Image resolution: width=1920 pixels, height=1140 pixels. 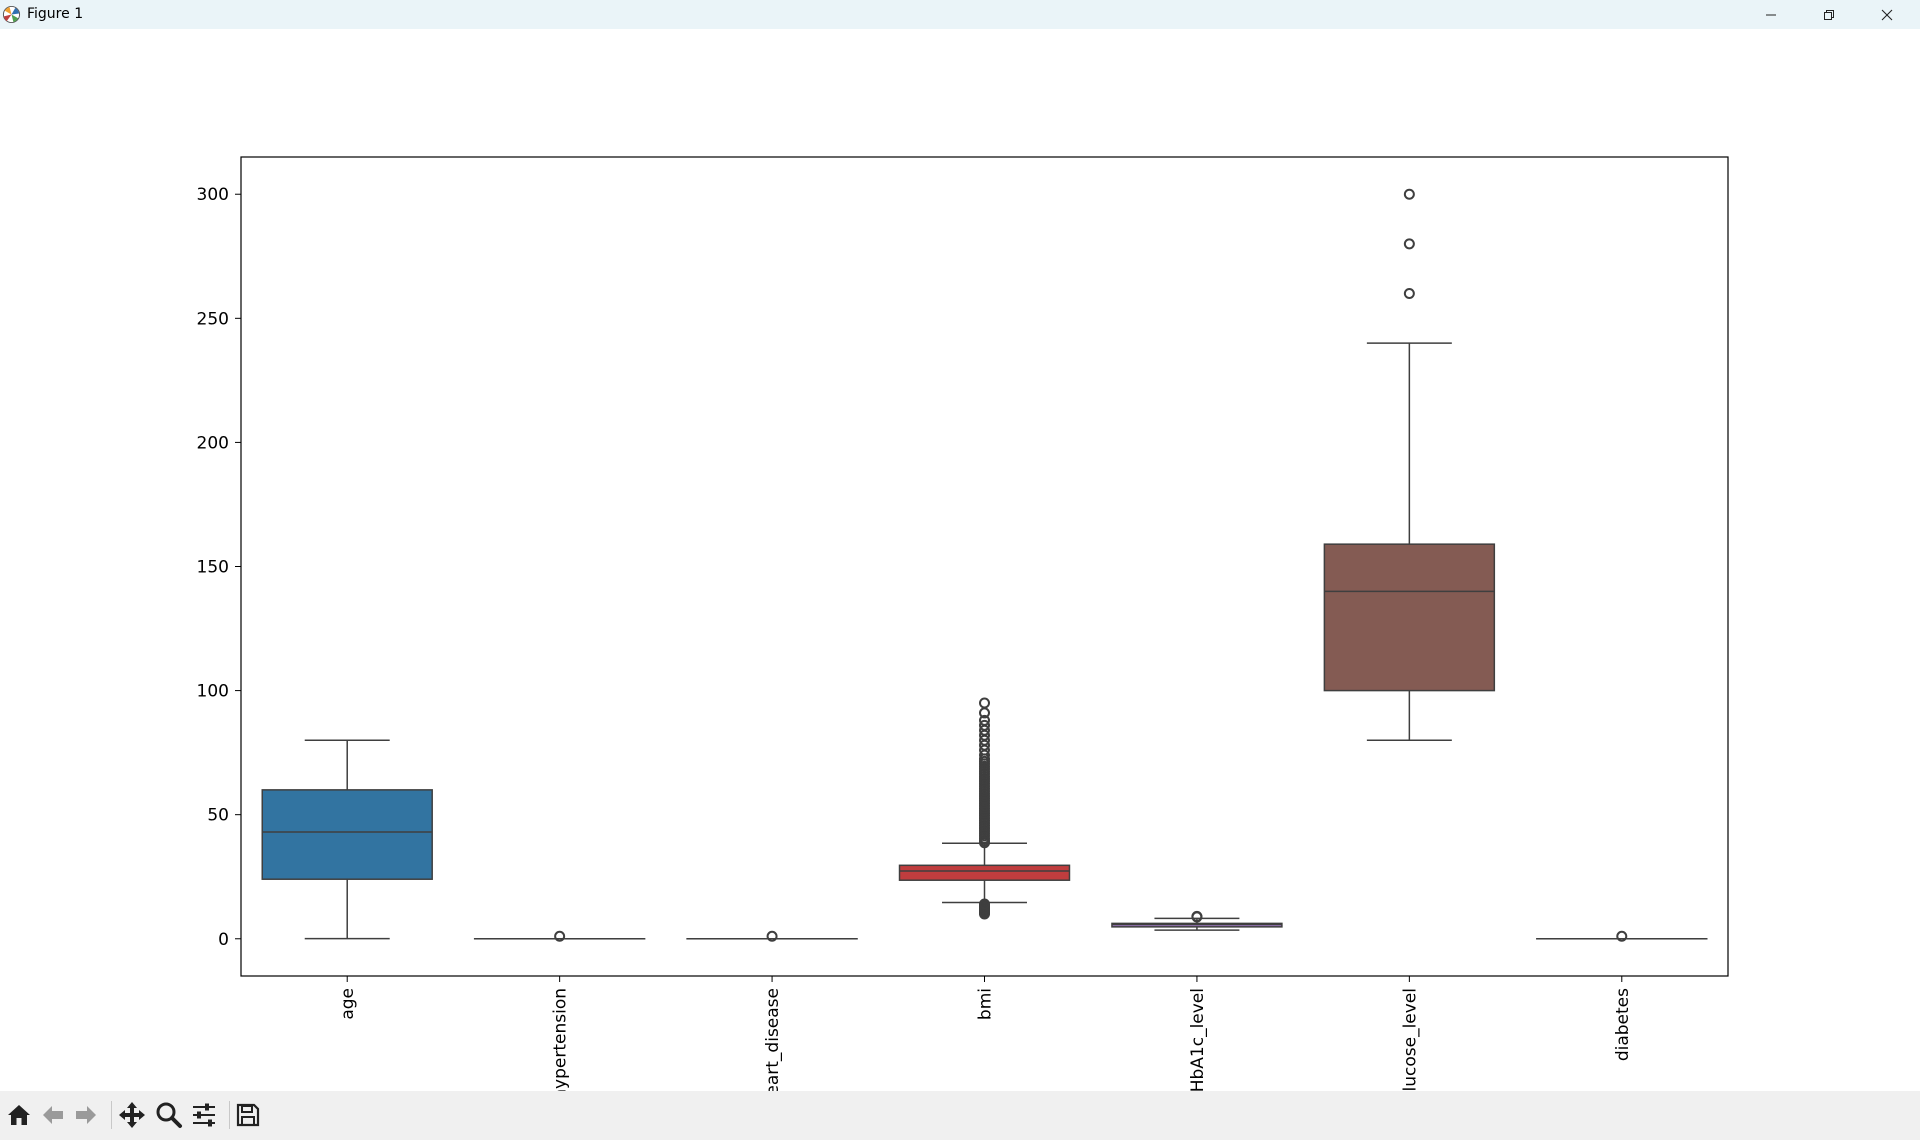 What do you see at coordinates (986, 1004) in the screenshot?
I see `x-tick-label: bmi` at bounding box center [986, 1004].